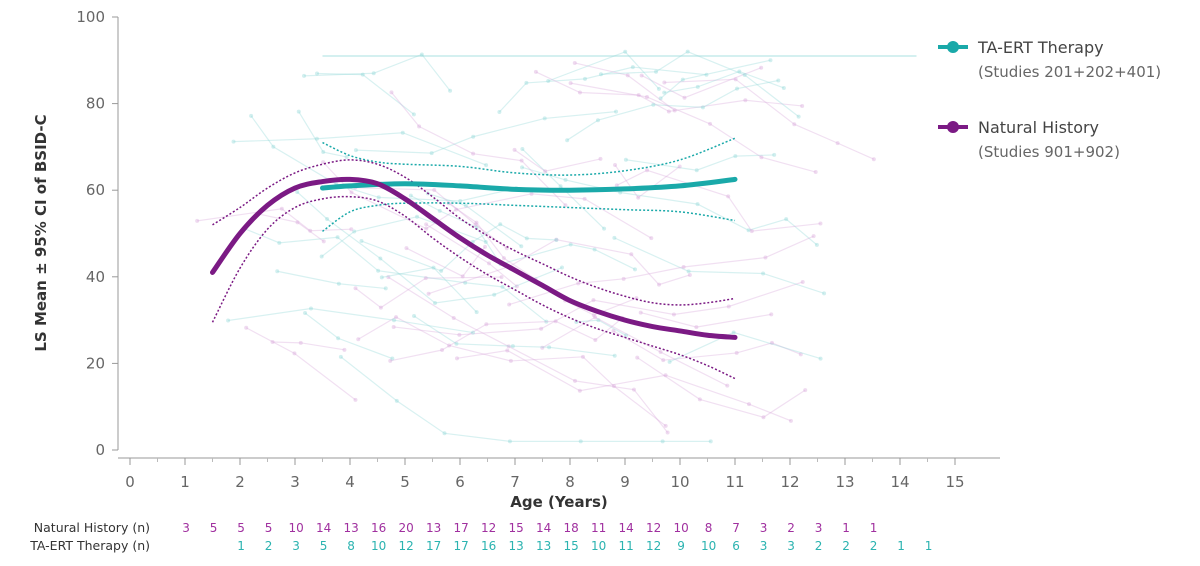  I want to click on n-count-ta-ert: 11, so click(625, 546).